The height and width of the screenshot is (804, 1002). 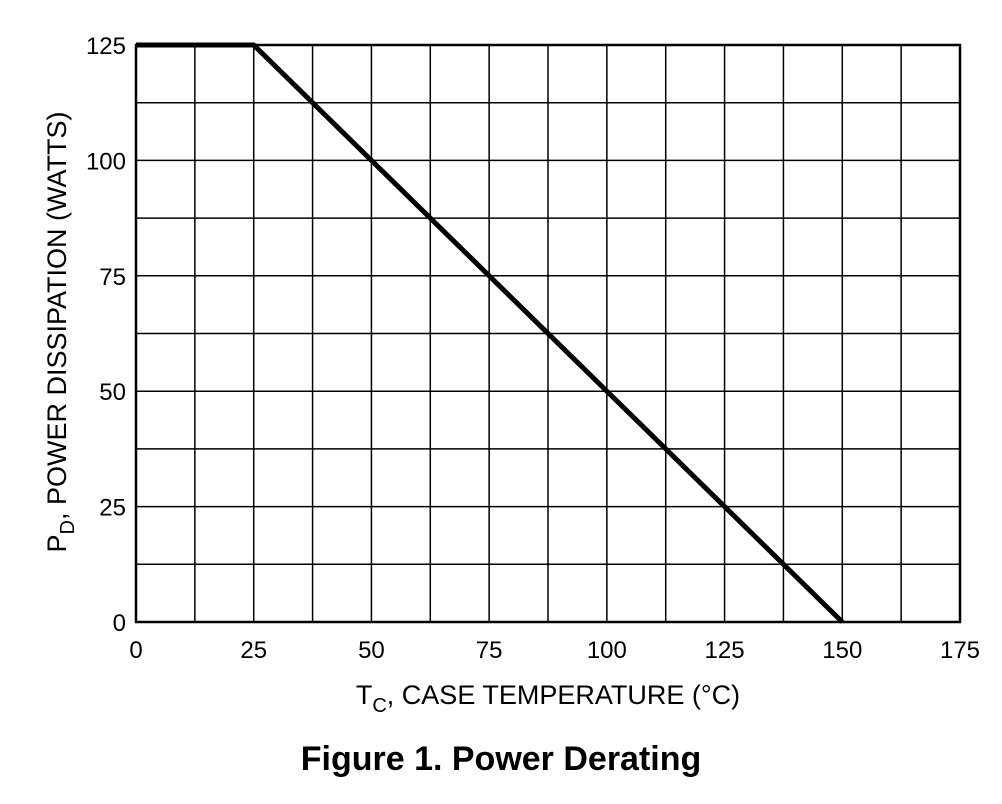 I want to click on x-axis-label-text: , CASE TEMPERATURE (°C), so click(x=563, y=695).